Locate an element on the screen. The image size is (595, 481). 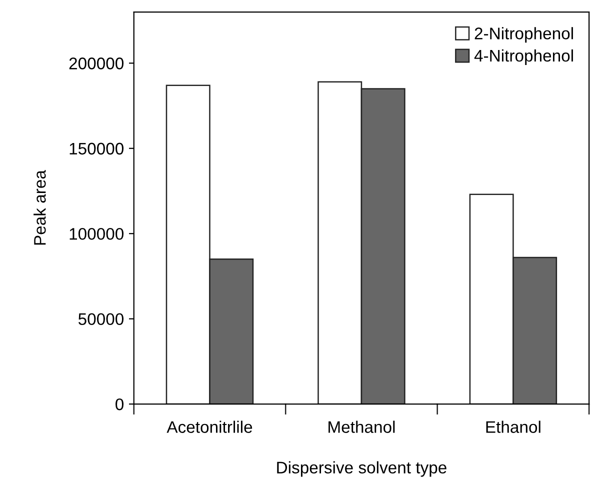
y-tick-label: 0 is located at coordinates (120, 404).